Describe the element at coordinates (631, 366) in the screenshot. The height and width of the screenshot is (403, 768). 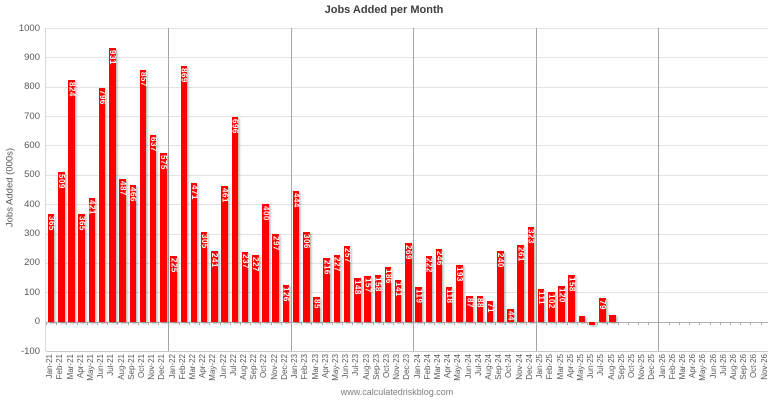
I see `x-axis-label: Oct-25` at that location.